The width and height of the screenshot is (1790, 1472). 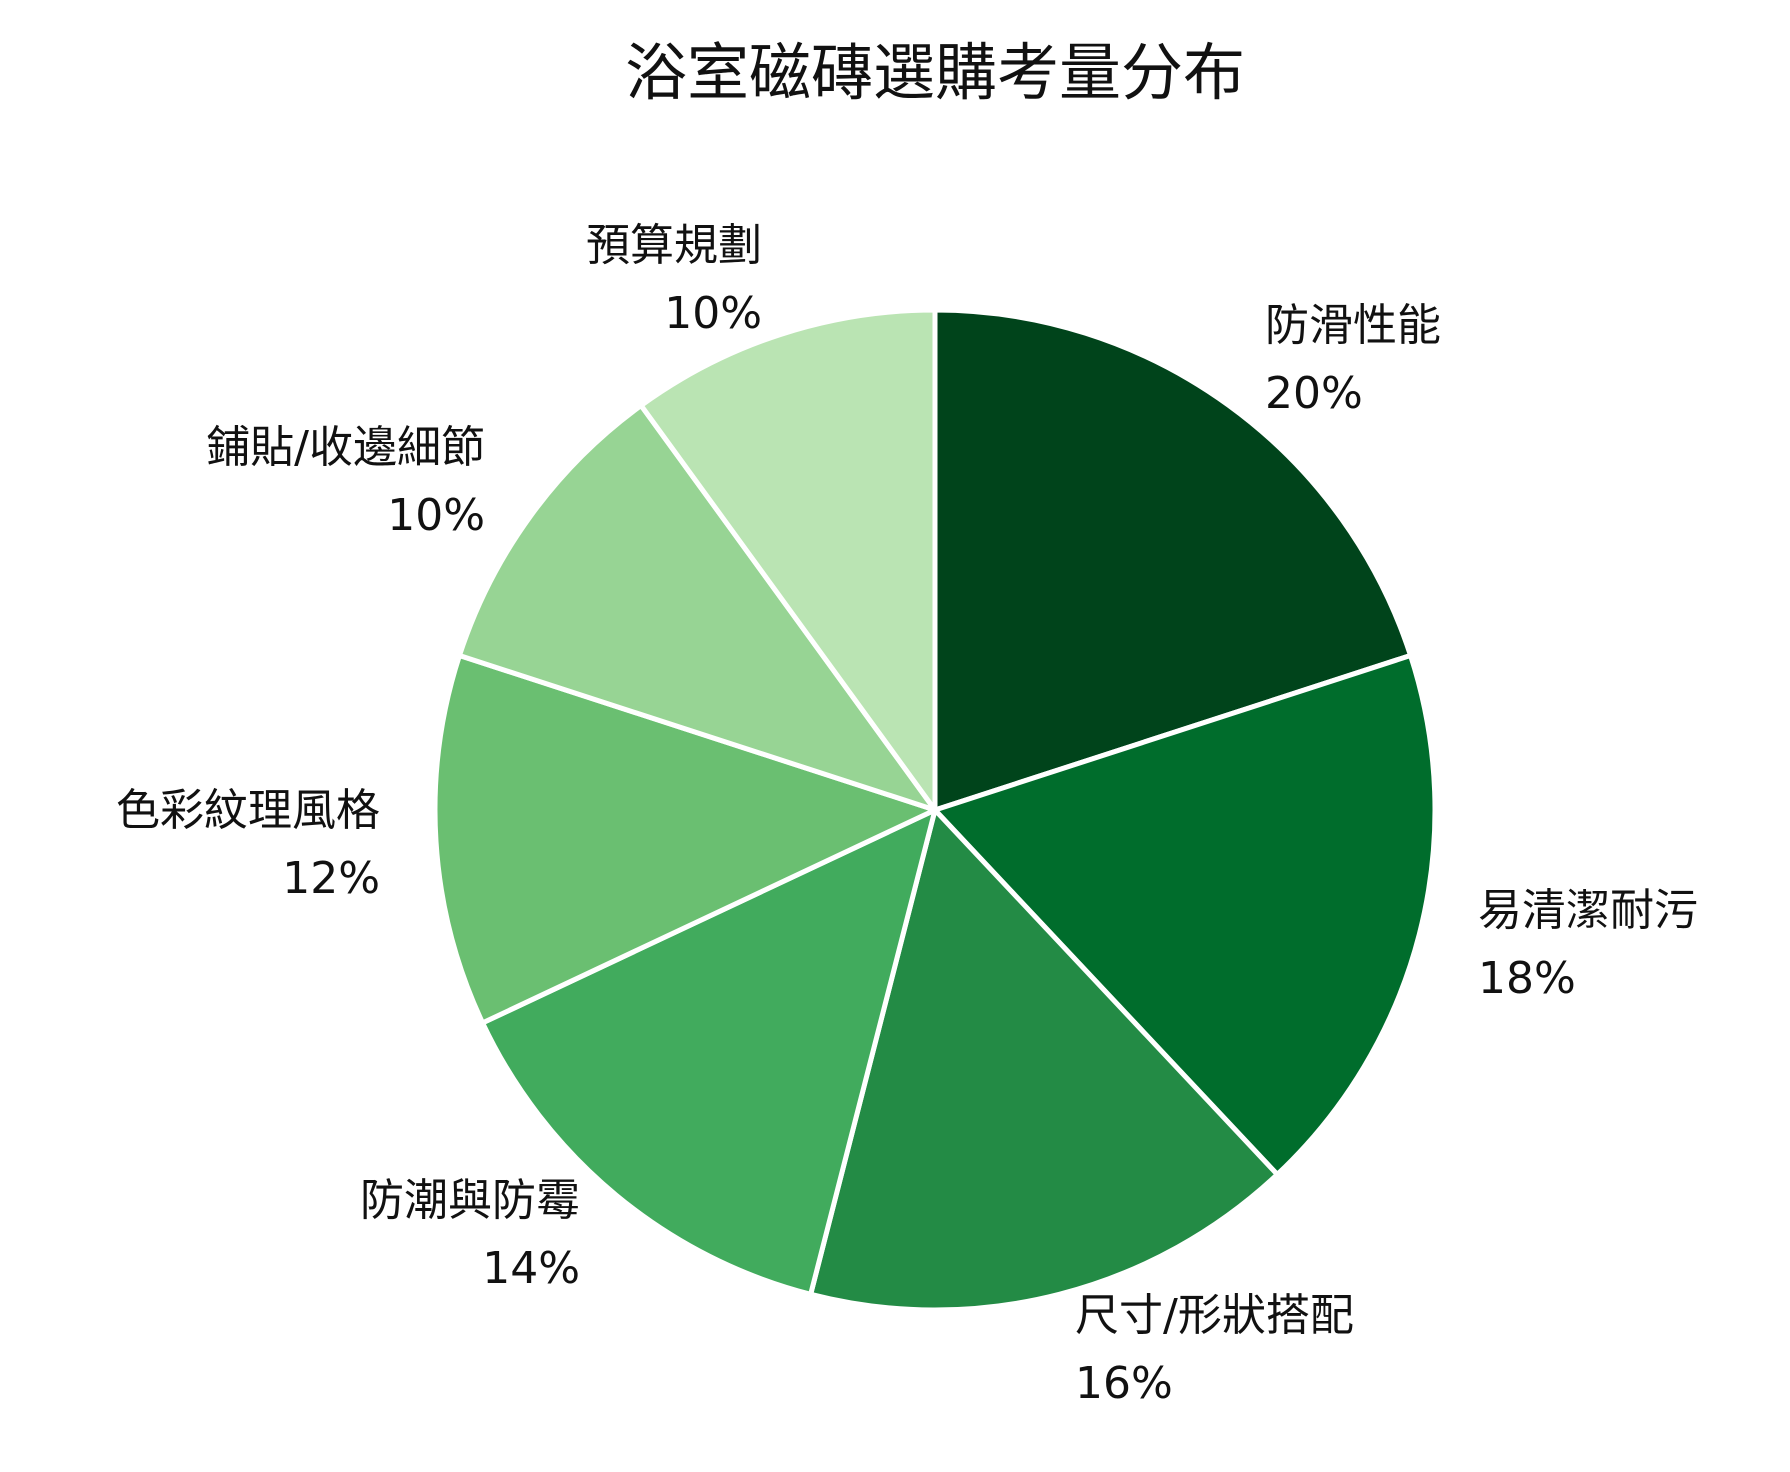 I want to click on slice-label: 防潮與防霉, so click(x=470, y=1200).